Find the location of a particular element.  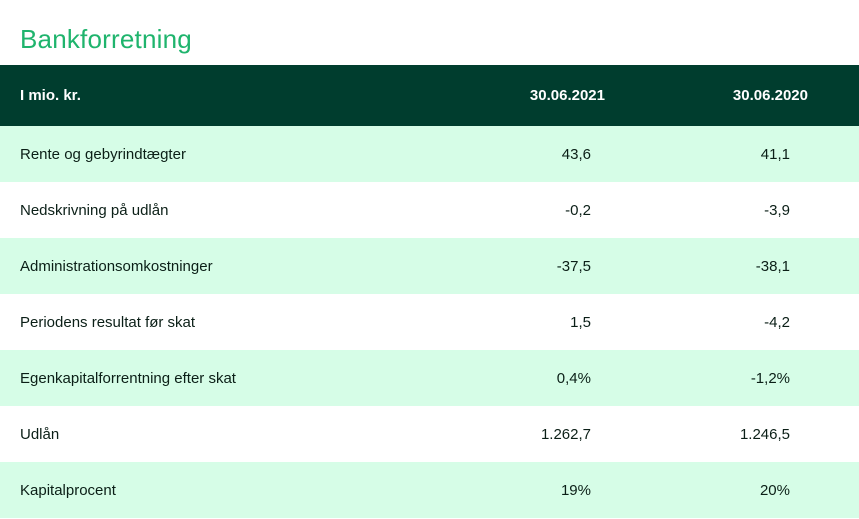

value-2021: 19% is located at coordinates (575, 490).